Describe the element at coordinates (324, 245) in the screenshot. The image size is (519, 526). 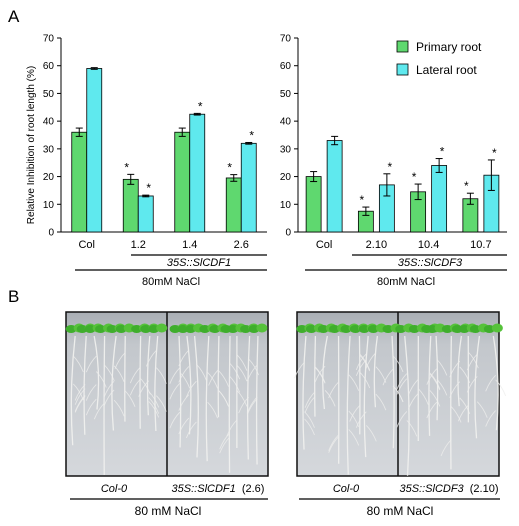
I see `x-tick-label: Col` at that location.